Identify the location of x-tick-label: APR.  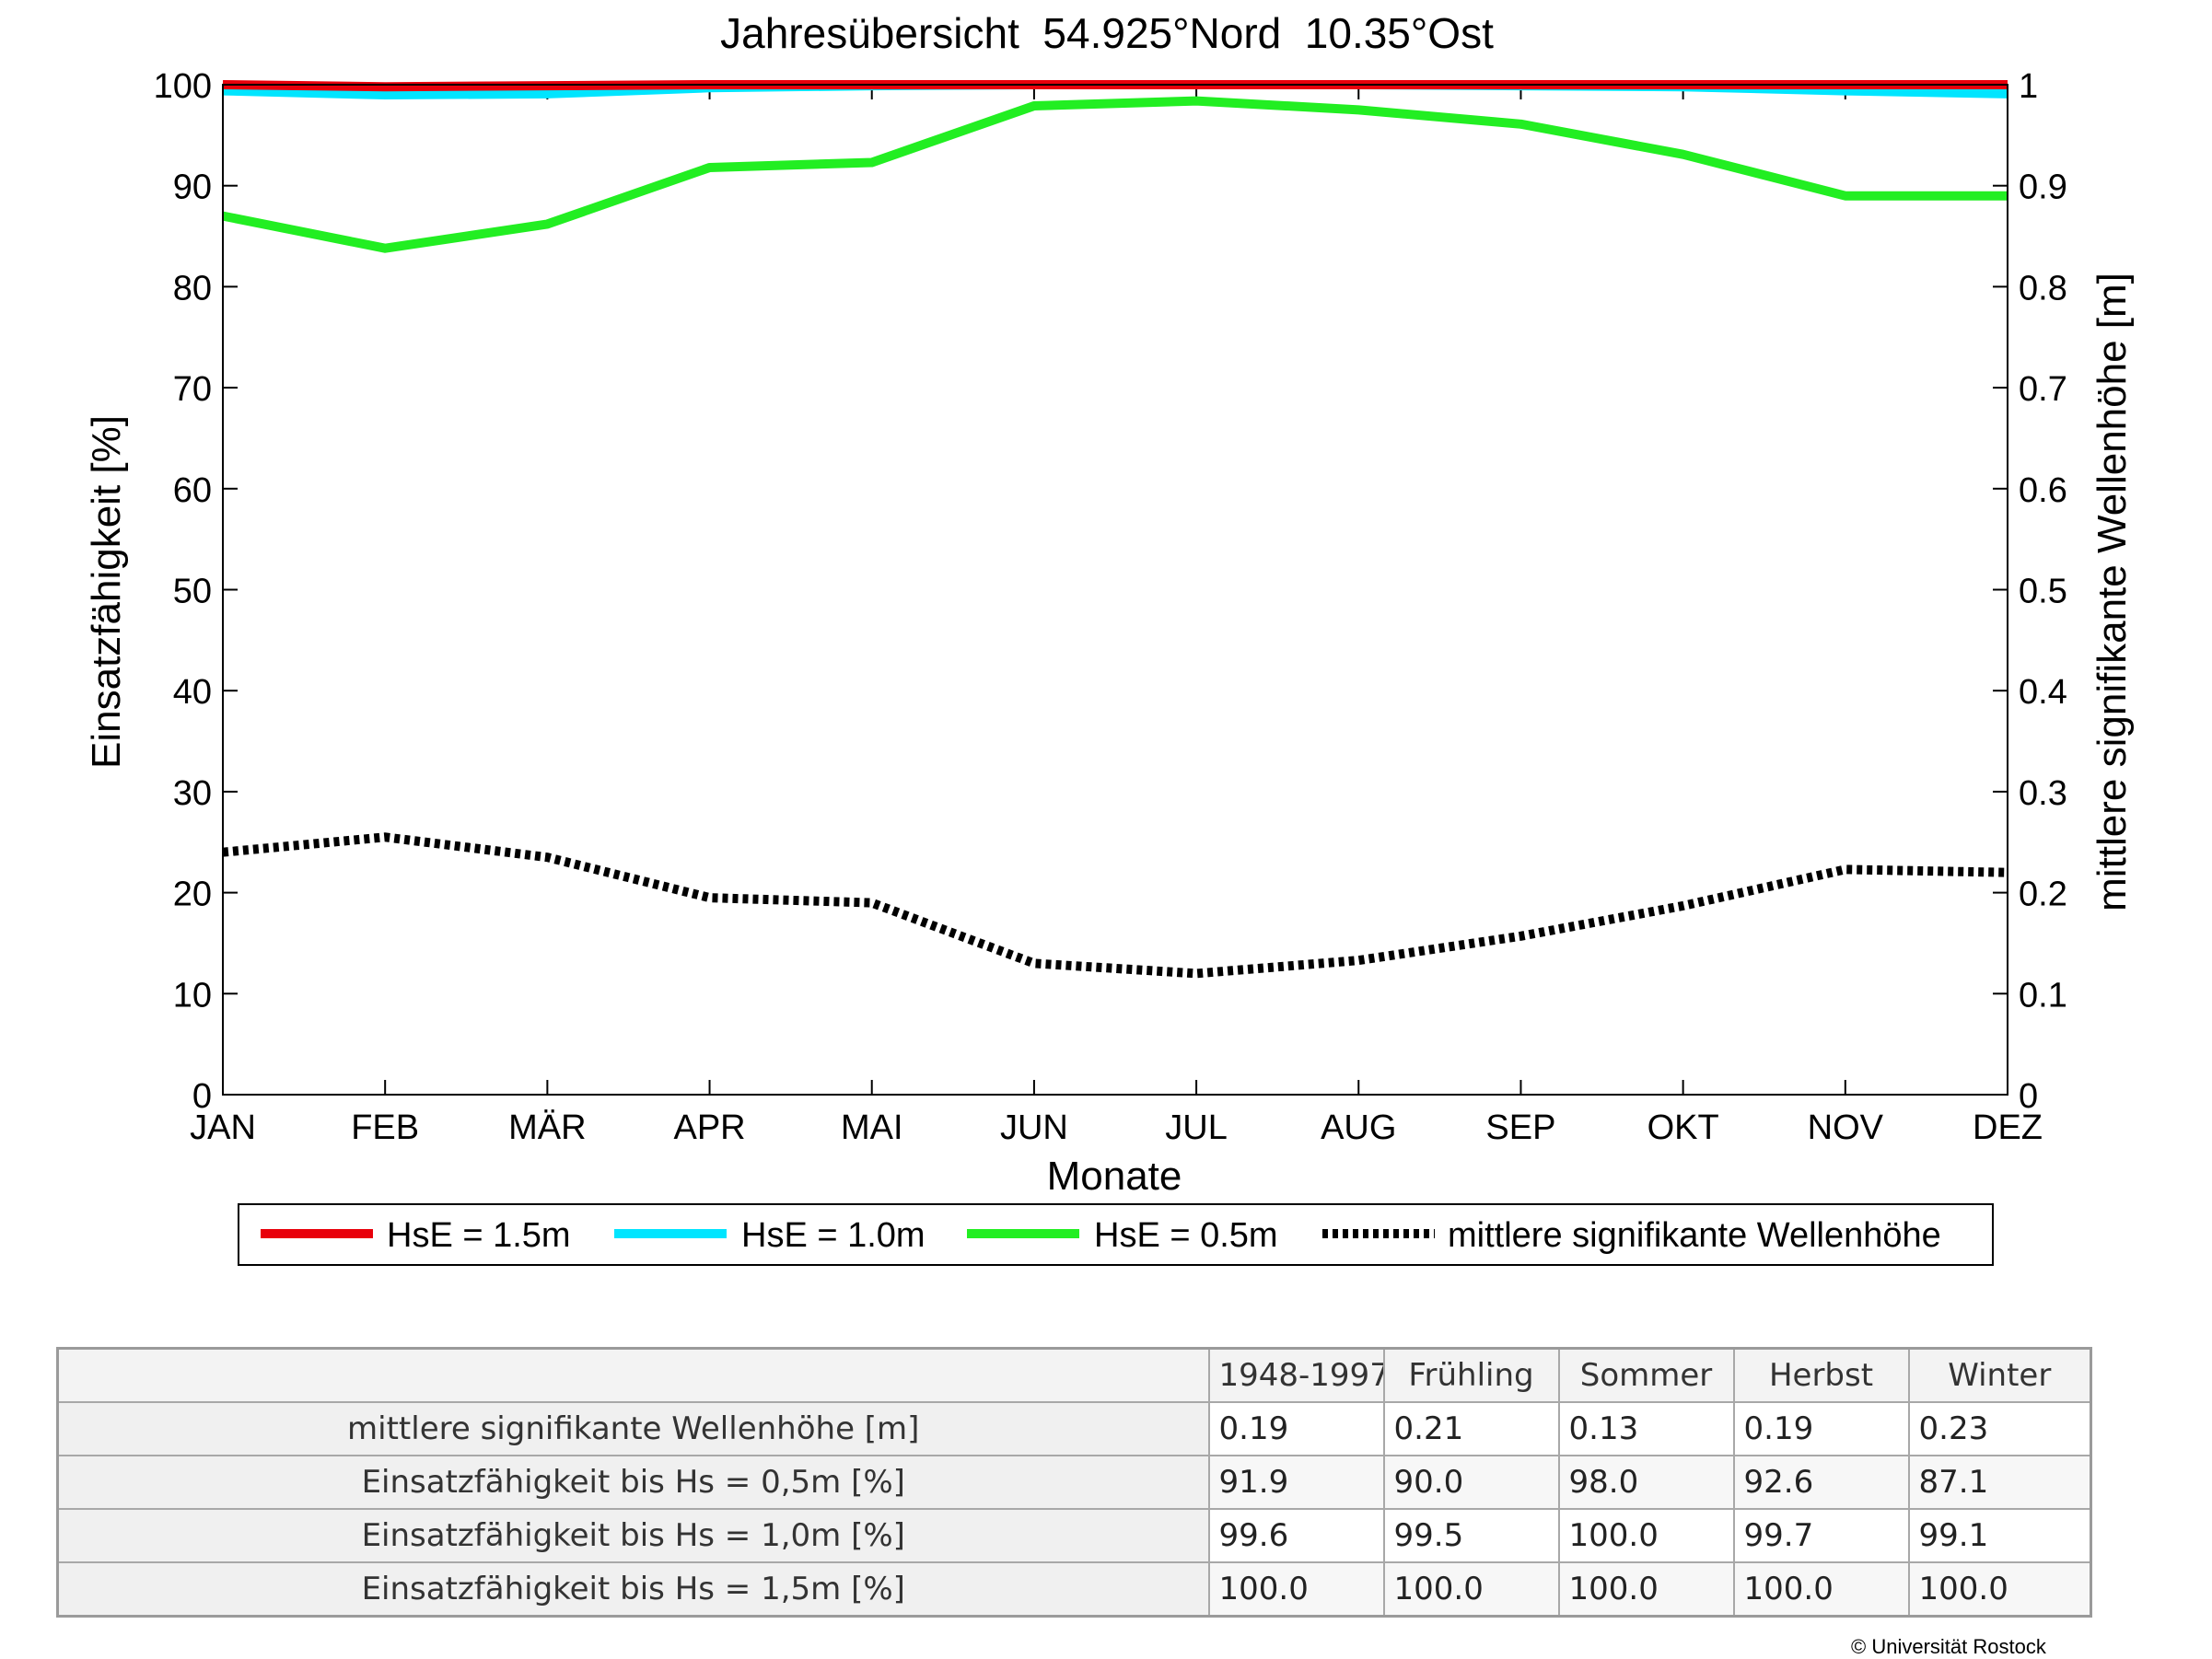
(709, 1127).